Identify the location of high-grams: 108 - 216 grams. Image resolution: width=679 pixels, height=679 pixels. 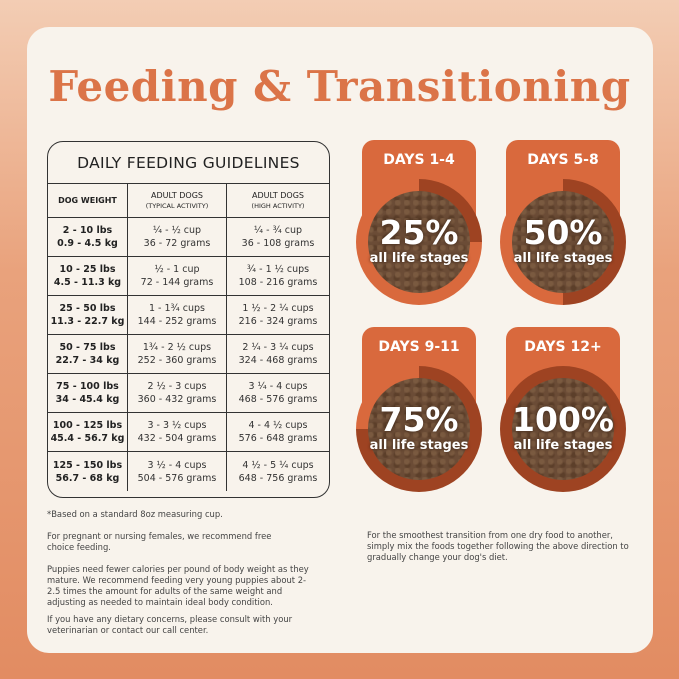
(278, 282).